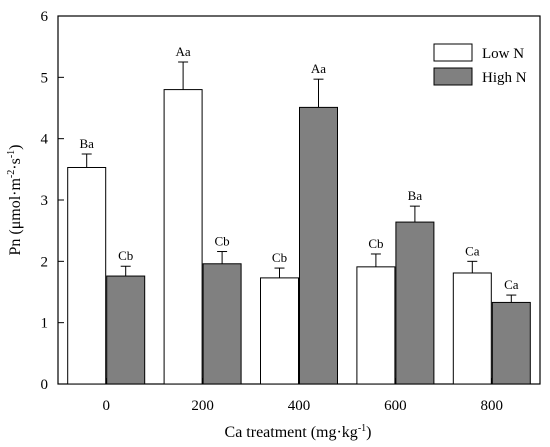 This screenshot has height=447, width=550. Describe the element at coordinates (298, 432) in the screenshot. I see `x-axis-title: Ca treatment (mg·kg-1)` at that location.